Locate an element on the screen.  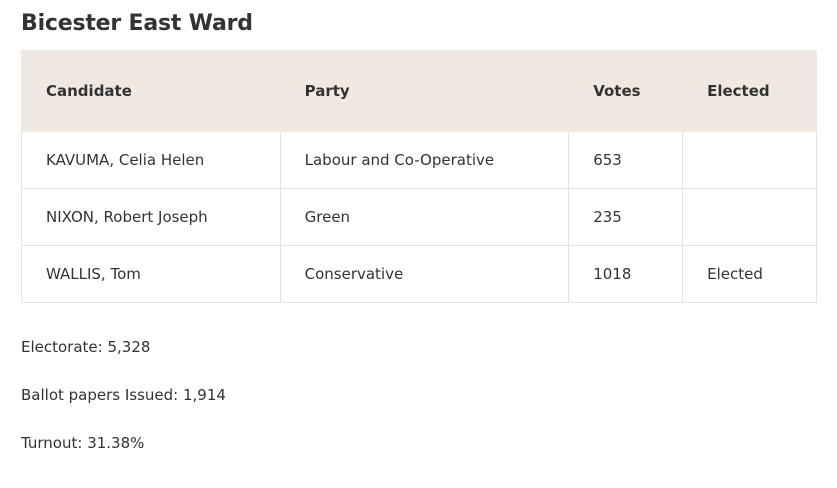
candidate-party: Labour and Co-Operative is located at coordinates (424, 160).